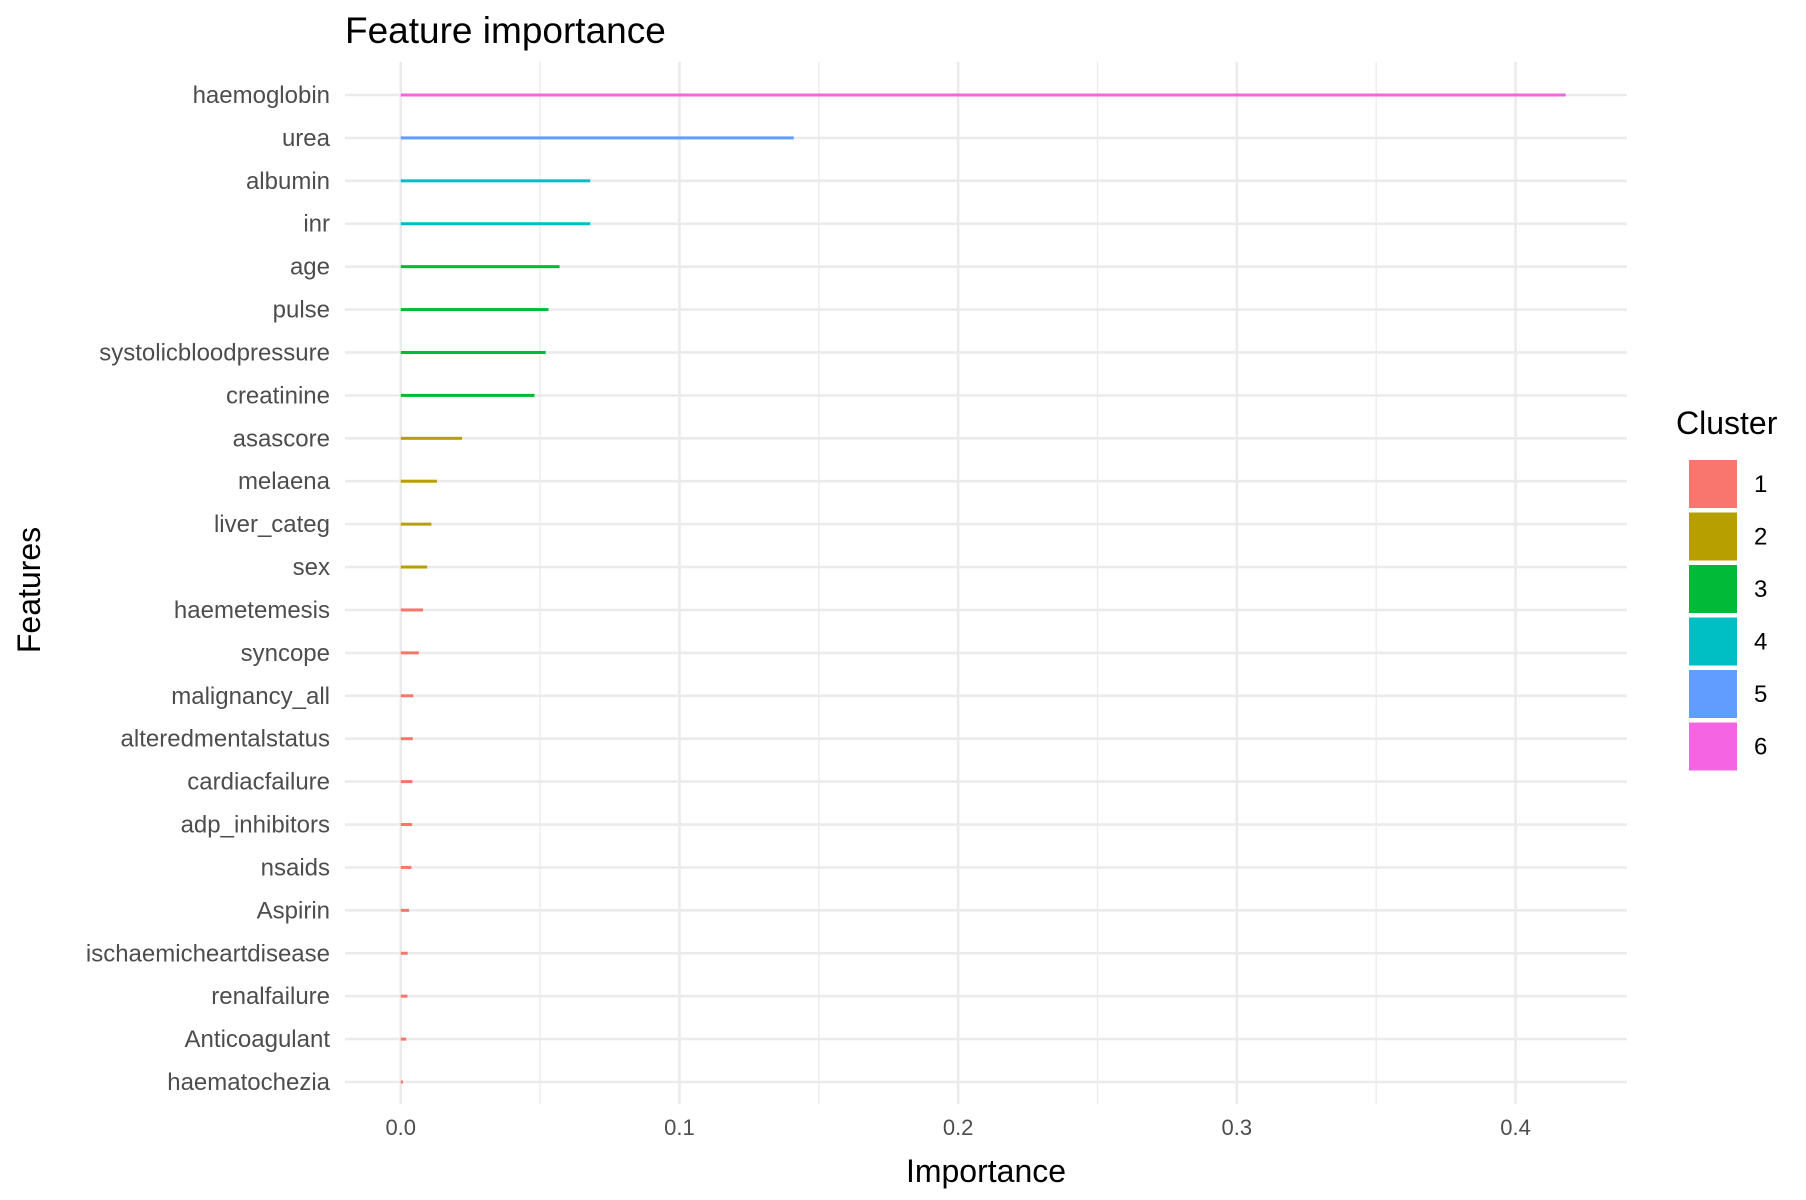 This screenshot has width=1806, height=1200. Describe the element at coordinates (301, 310) in the screenshot. I see `y-tick-label: pulse` at that location.